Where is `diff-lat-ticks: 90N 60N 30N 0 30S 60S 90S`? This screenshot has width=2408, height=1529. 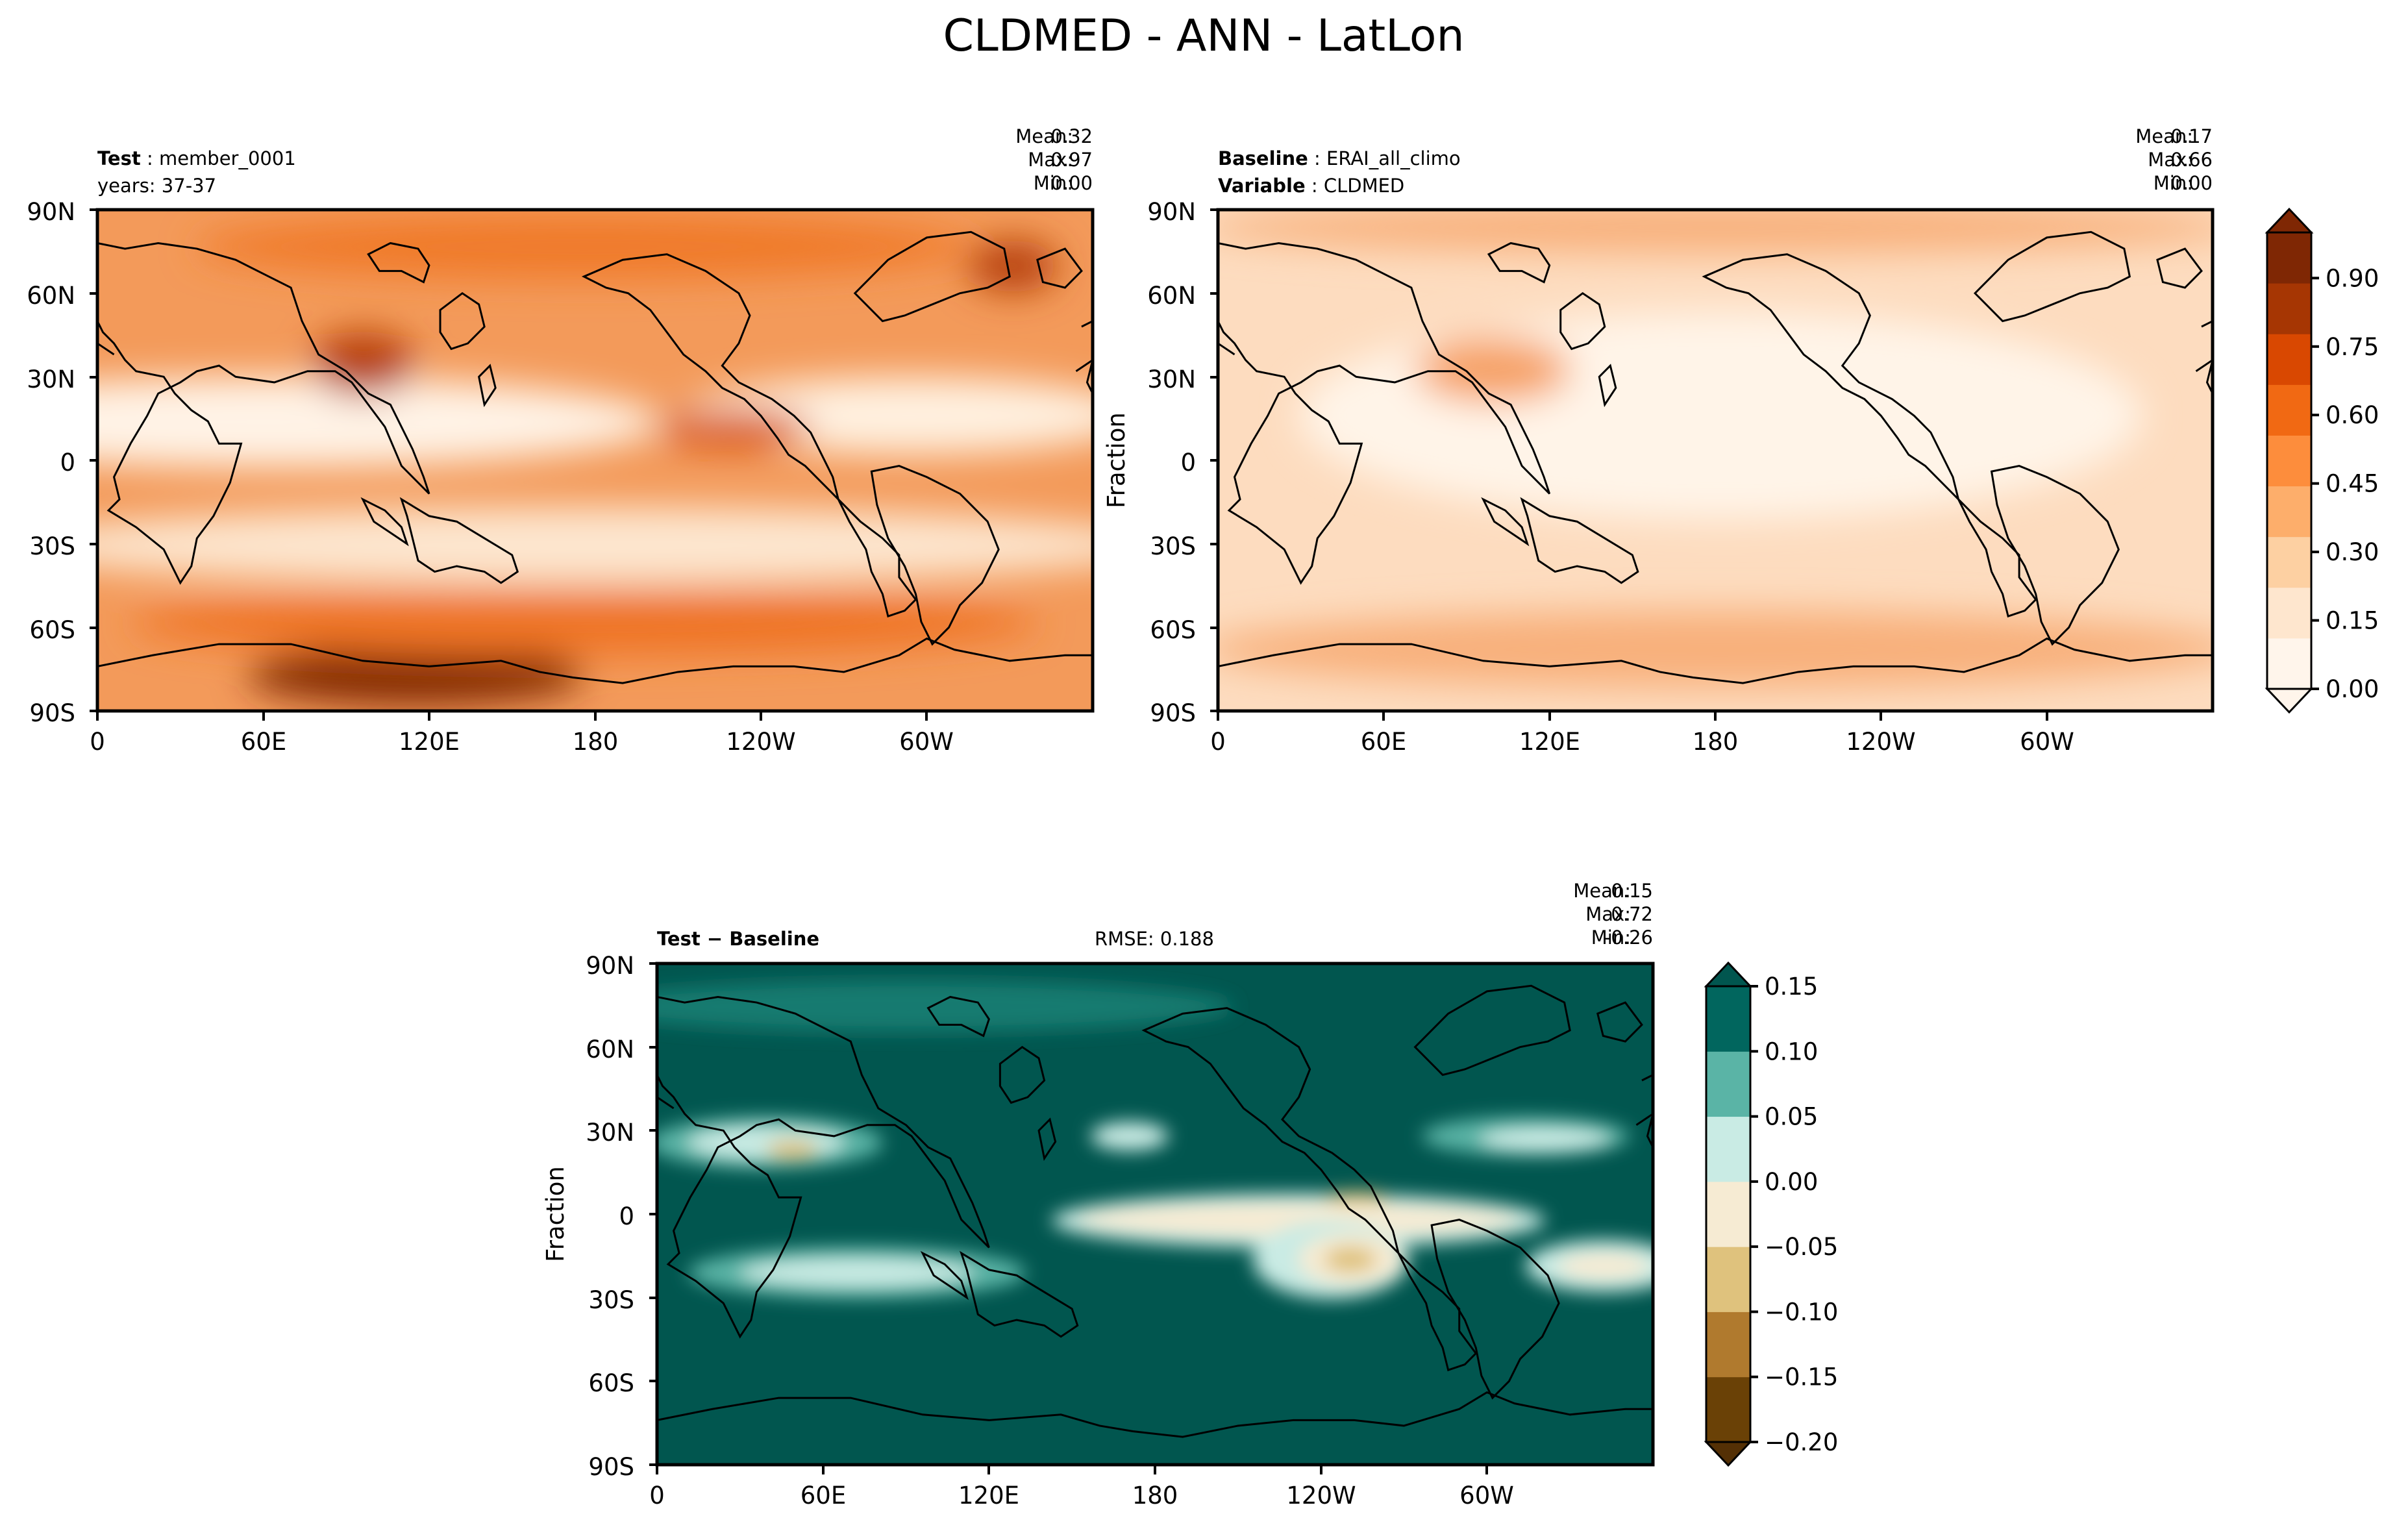 diff-lat-ticks: 90N 60N 30N 0 30S 60S 90S is located at coordinates (621, 1216).